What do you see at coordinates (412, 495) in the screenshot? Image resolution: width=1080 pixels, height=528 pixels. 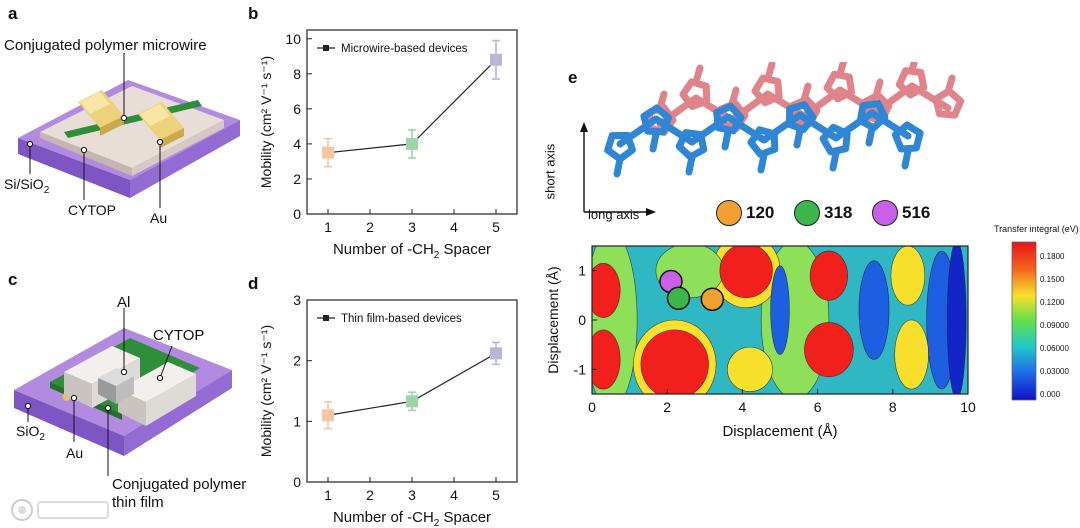 I see `d-xtick-label: 3` at bounding box center [412, 495].